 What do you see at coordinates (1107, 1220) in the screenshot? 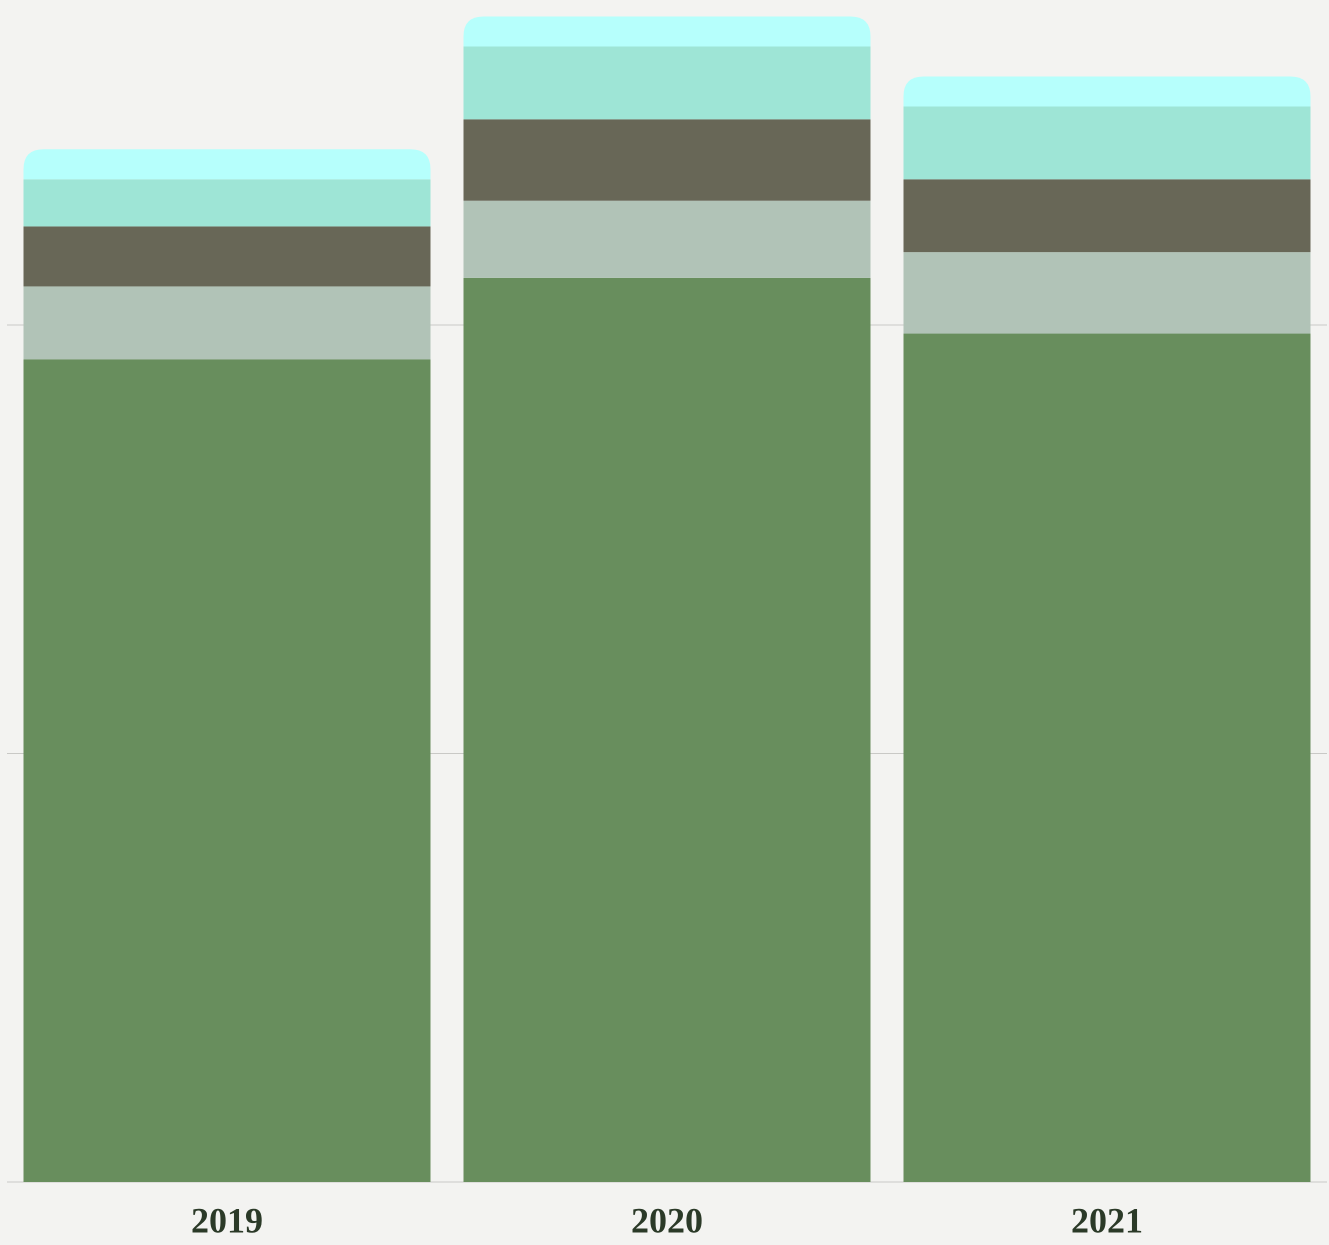
I see `x-tick-label: 2021` at bounding box center [1107, 1220].